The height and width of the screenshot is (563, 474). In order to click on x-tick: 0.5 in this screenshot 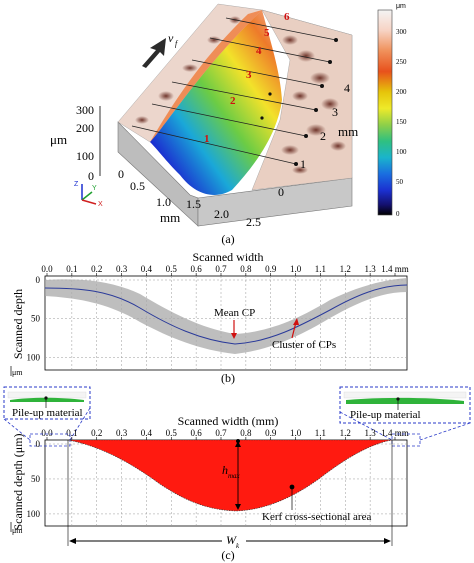, I will do `click(137, 186)`.